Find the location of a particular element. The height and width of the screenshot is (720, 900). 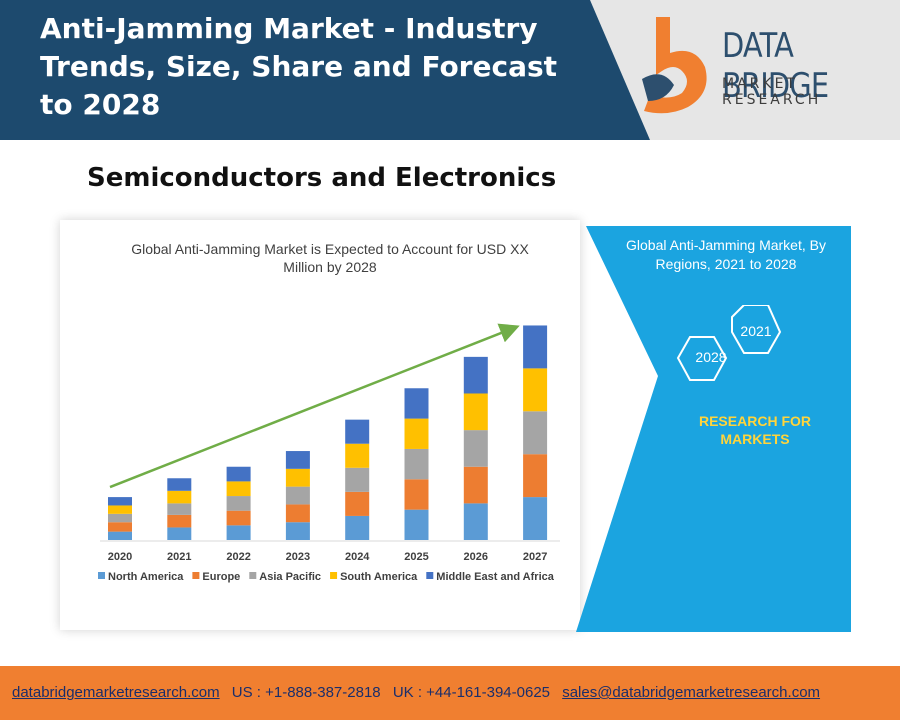

website-link: databridgemarketresearch.com is located at coordinates (116, 692).